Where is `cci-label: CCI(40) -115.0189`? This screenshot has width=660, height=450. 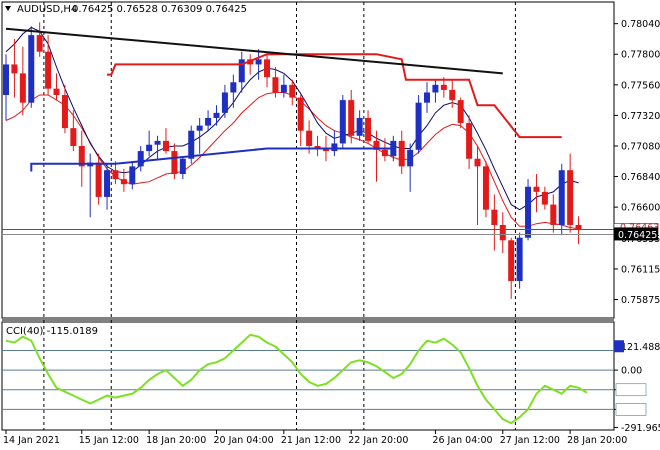
cci-label: CCI(40) -115.0189 is located at coordinates (52, 331).